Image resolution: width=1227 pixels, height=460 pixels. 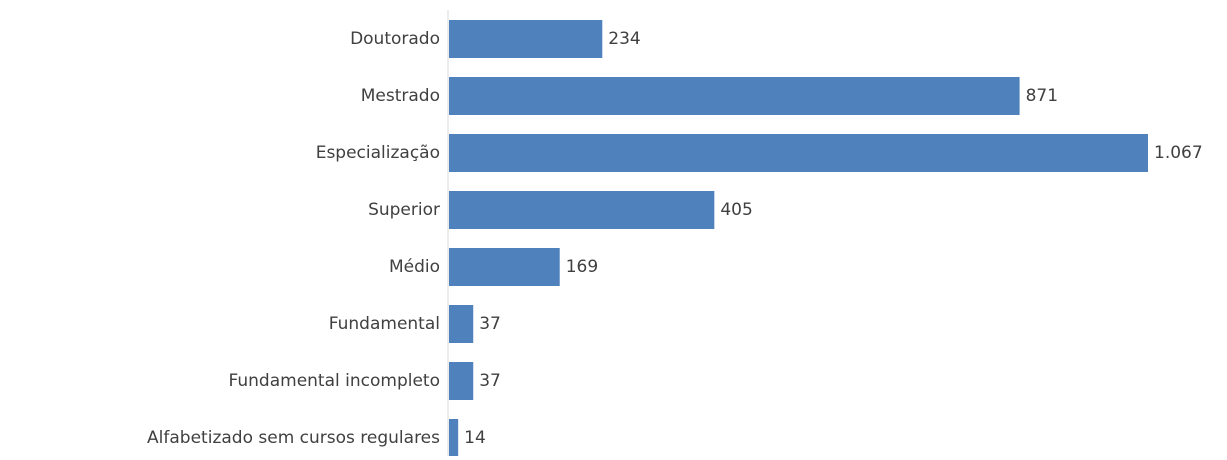 I want to click on value-label-3: 1.067, so click(x=1178, y=153).